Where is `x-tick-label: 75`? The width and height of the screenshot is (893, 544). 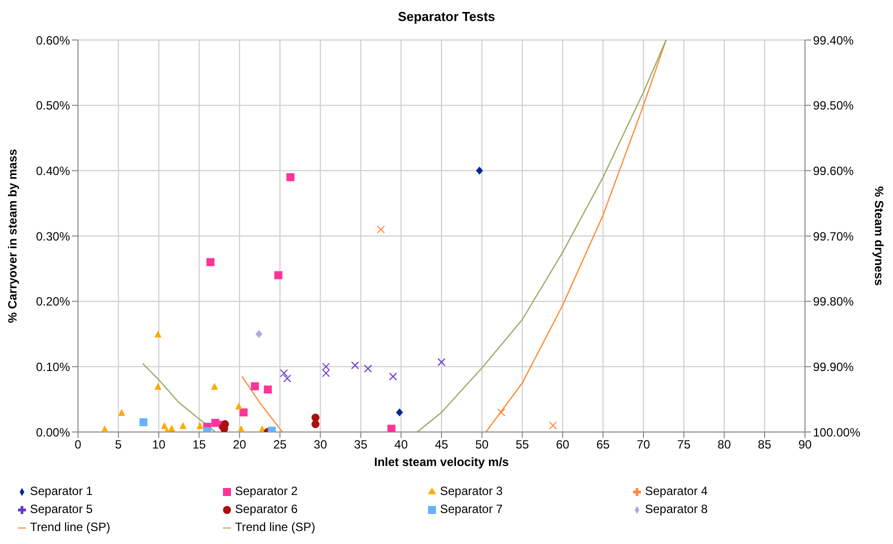 x-tick-label: 75 is located at coordinates (684, 445).